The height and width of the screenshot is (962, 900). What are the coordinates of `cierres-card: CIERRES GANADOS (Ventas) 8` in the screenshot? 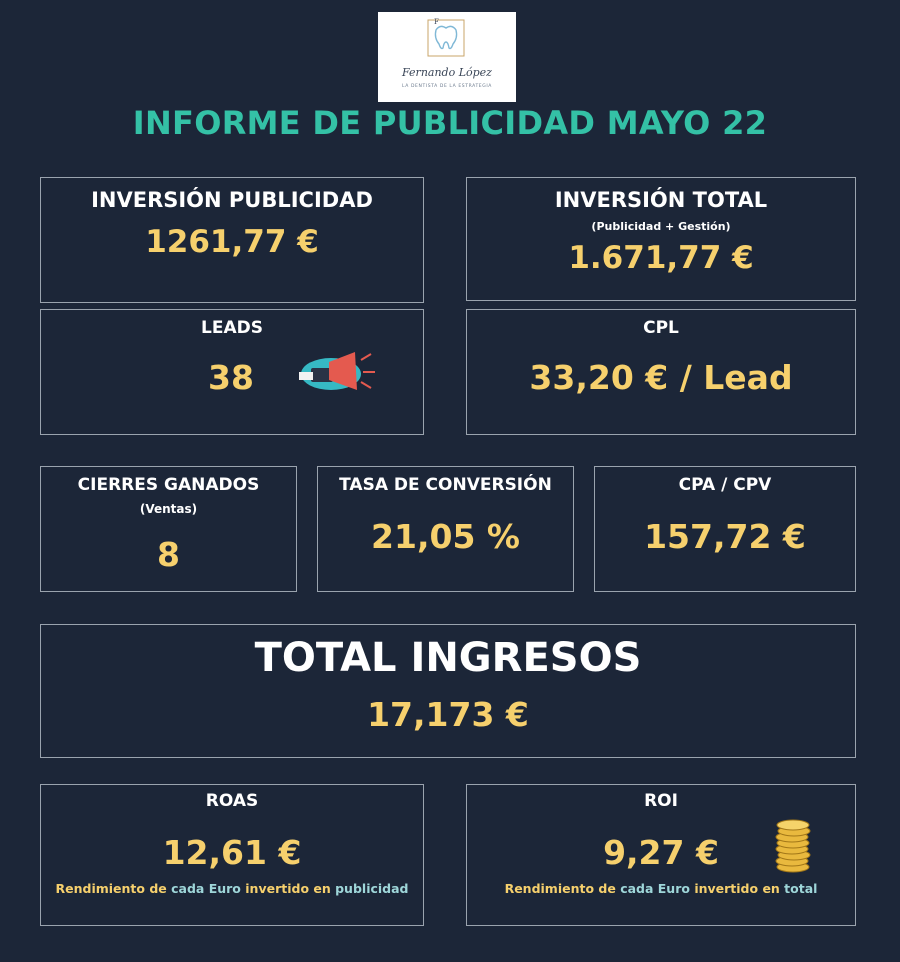 It's located at (168, 529).